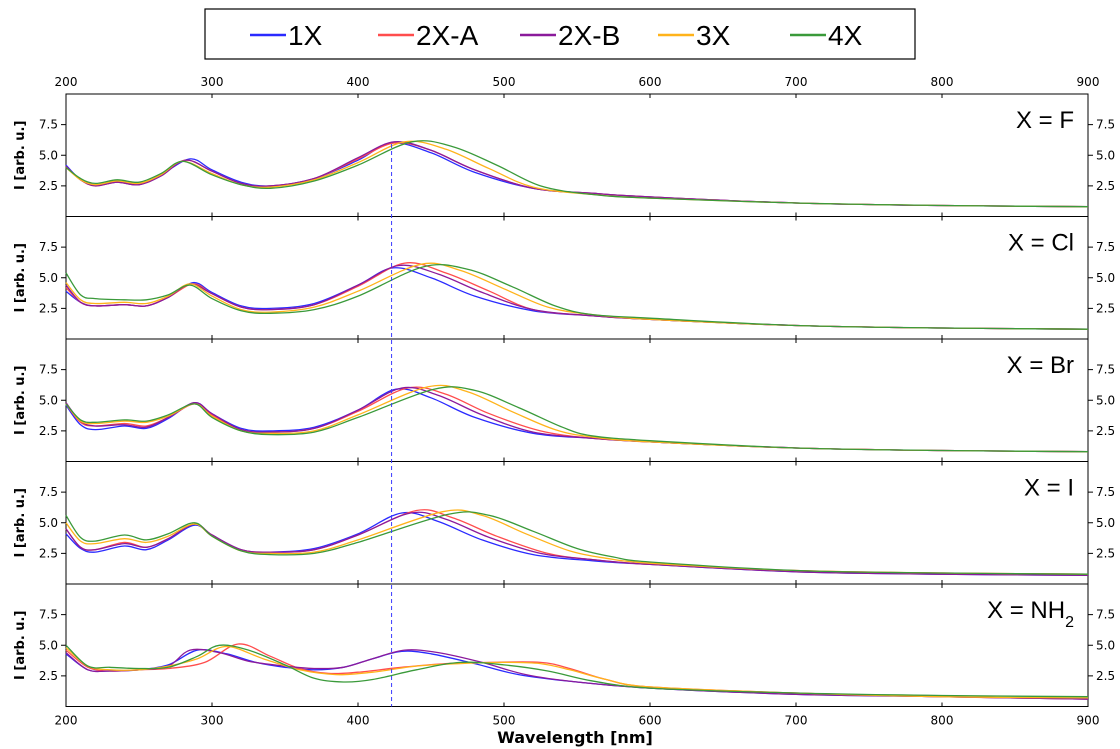 This screenshot has width=1120, height=749. I want to click on top-tick-label: 200, so click(66, 82).